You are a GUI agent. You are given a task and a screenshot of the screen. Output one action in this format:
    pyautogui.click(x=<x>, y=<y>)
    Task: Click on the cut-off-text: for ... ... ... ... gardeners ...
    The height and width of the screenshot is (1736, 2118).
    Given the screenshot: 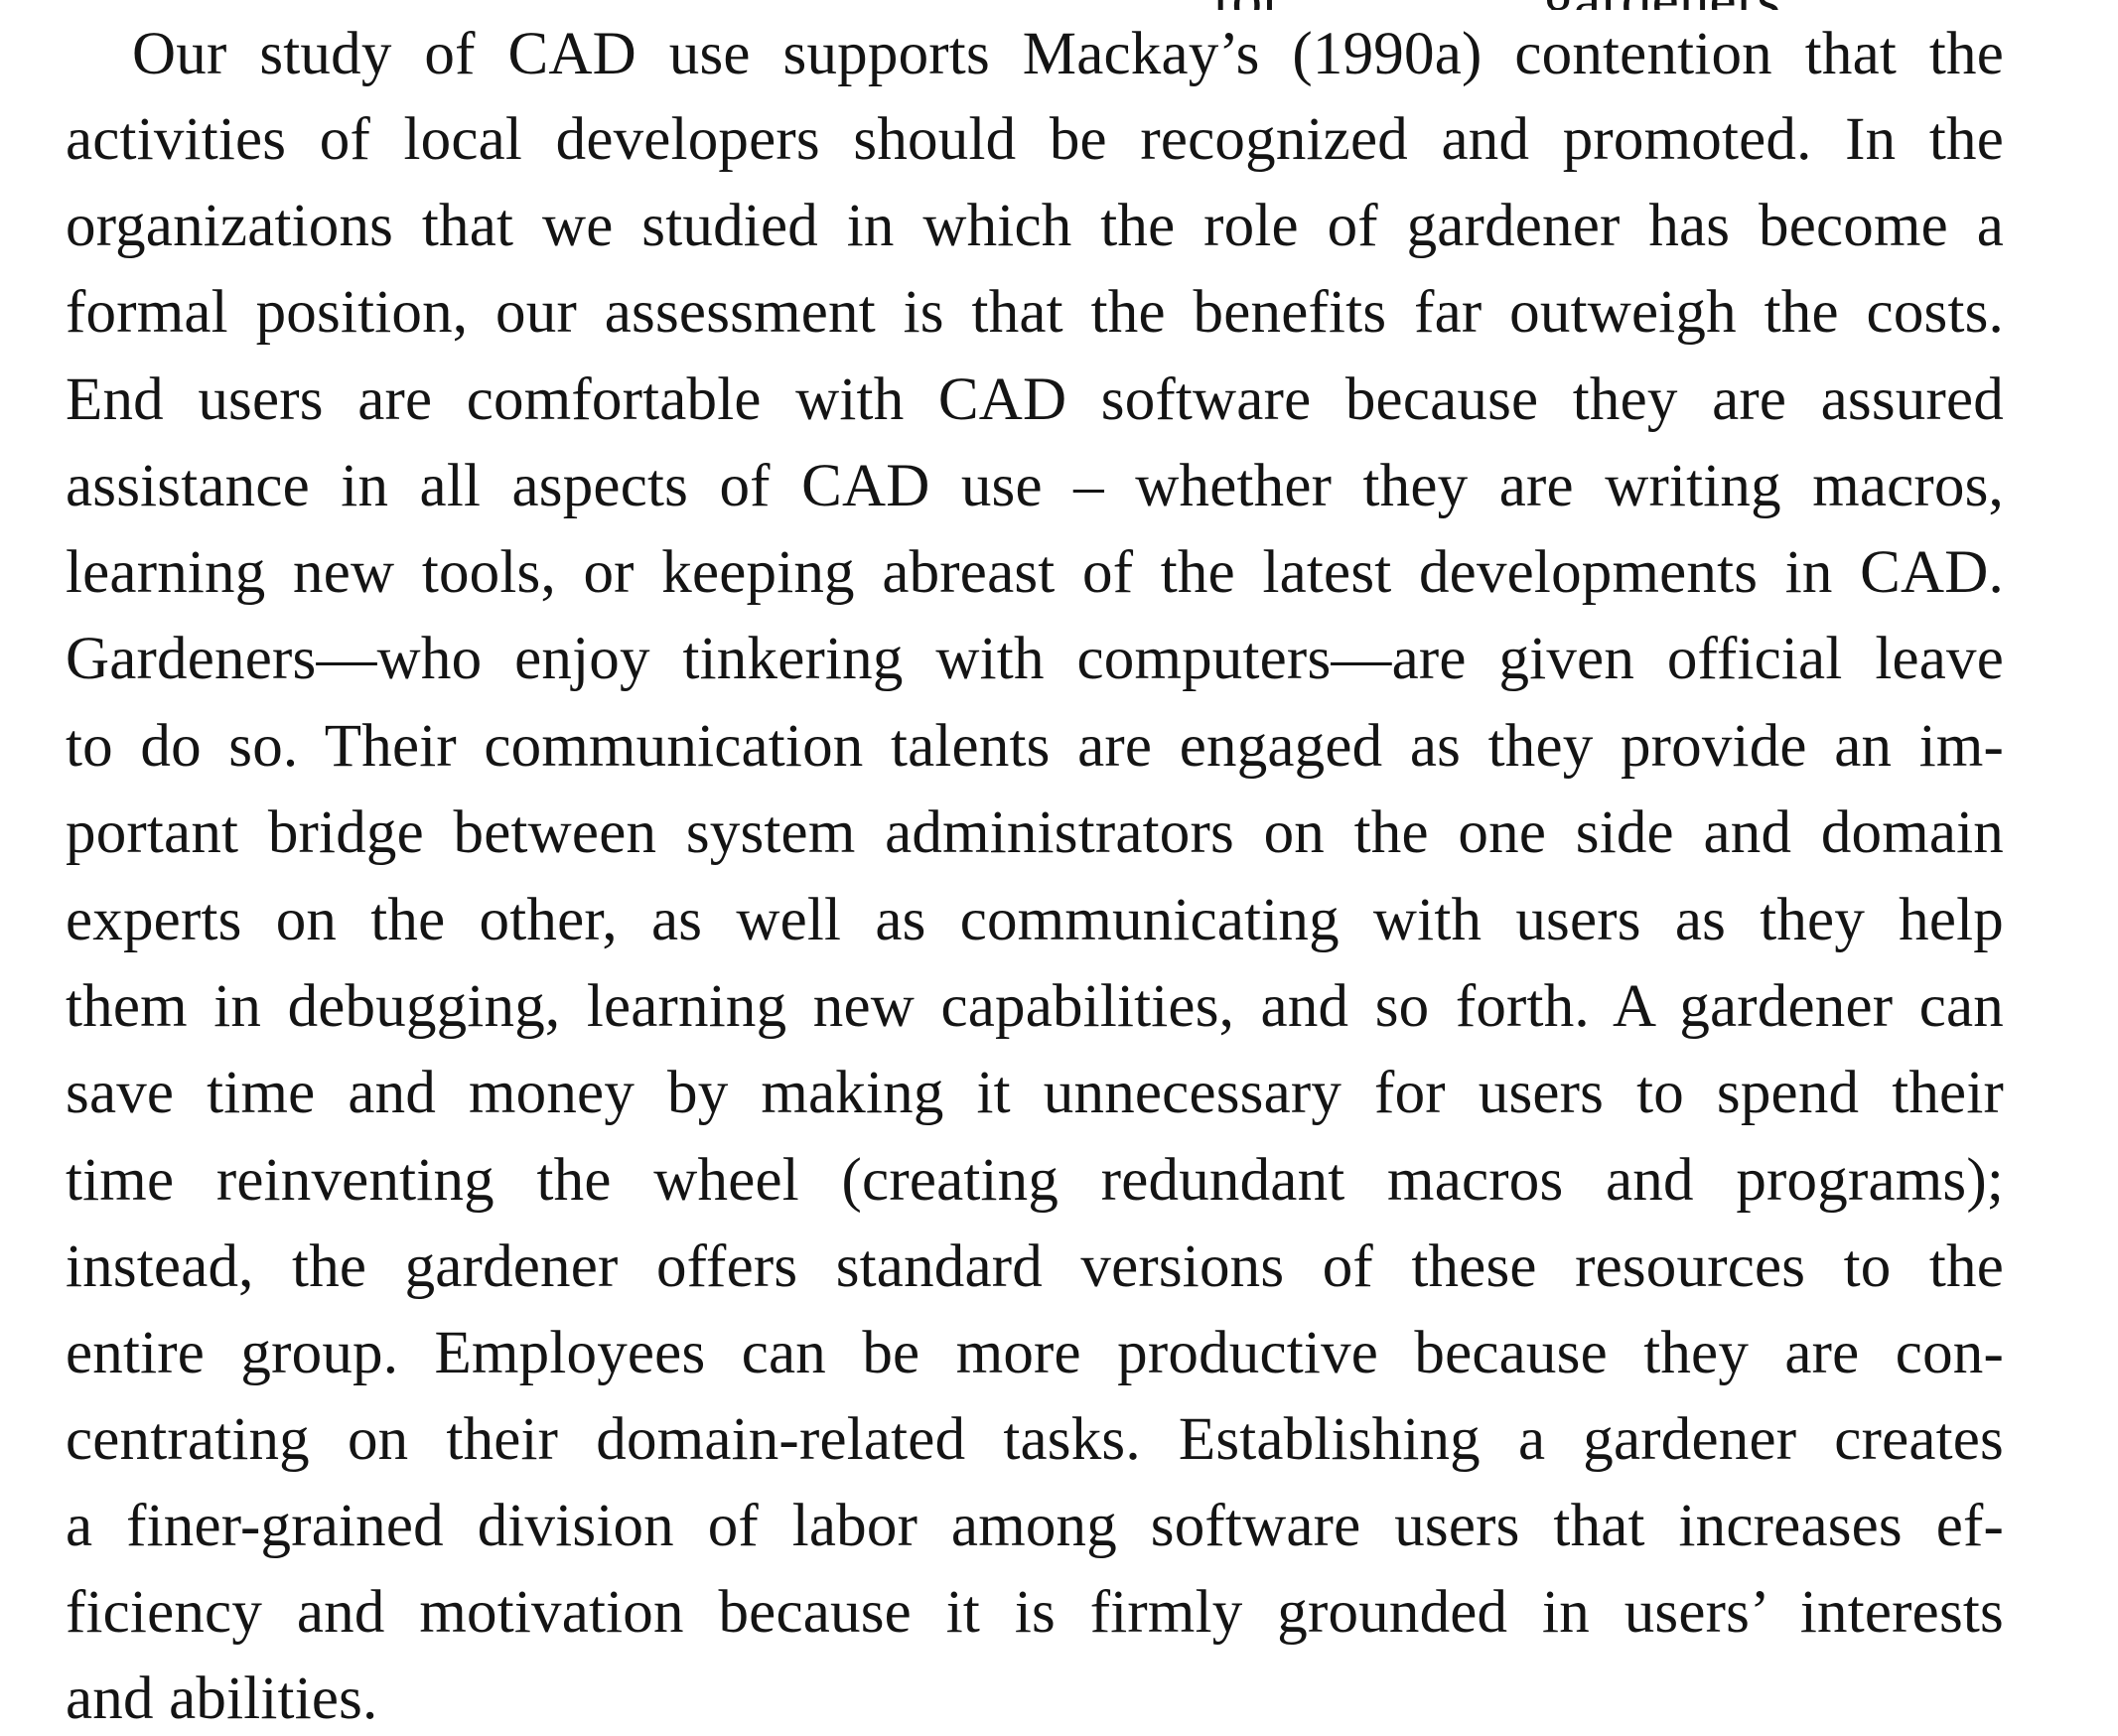 What is the action you would take?
    pyautogui.click(x=1526, y=5)
    